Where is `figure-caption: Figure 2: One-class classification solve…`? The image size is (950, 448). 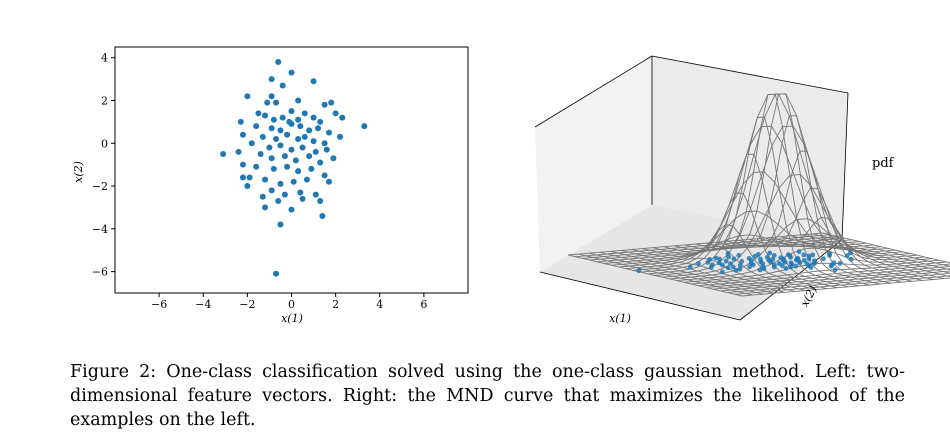 figure-caption: Figure 2: One-class classification solve… is located at coordinates (487, 396).